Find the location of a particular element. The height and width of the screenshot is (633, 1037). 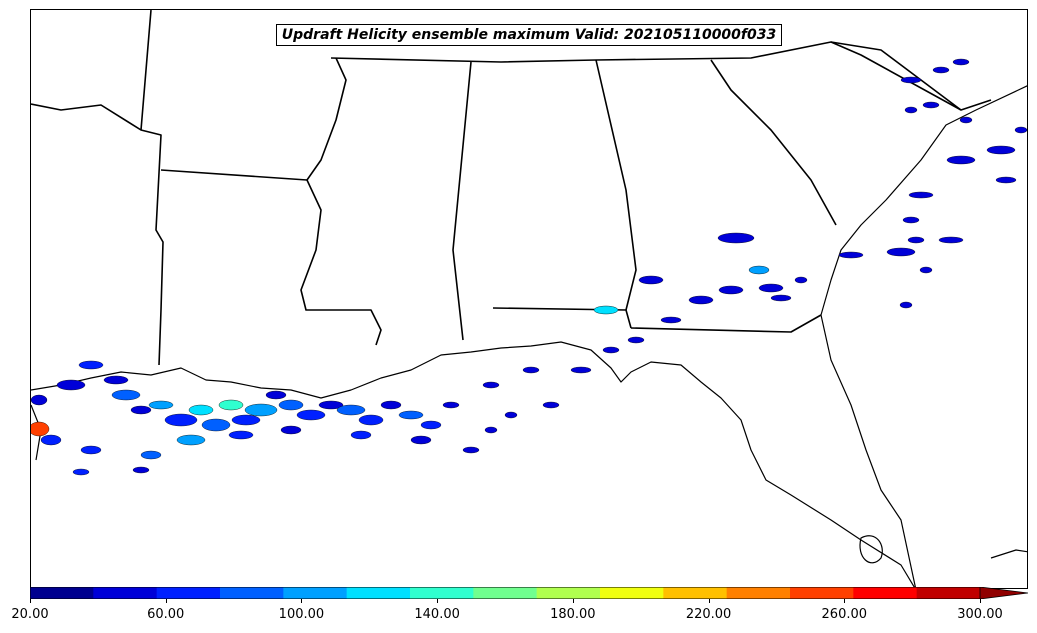

boundary-ok-tx-edge is located at coordinates (97, 234).